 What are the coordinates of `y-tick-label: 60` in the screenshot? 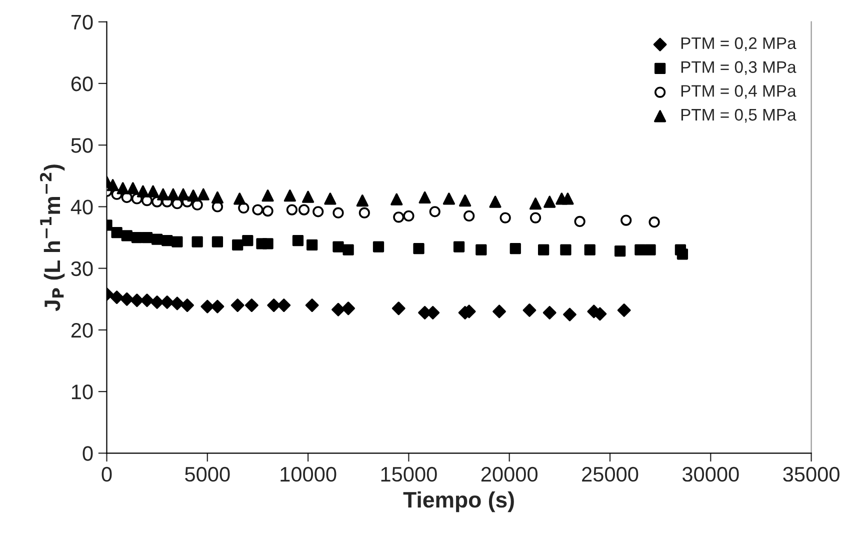 It's located at (82, 84).